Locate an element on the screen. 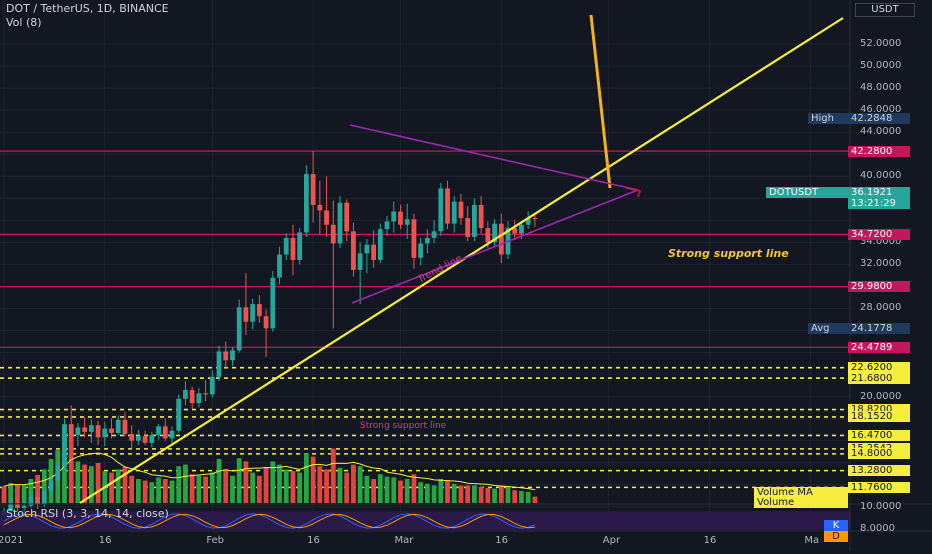  x-tick-label: Ma is located at coordinates (812, 540).